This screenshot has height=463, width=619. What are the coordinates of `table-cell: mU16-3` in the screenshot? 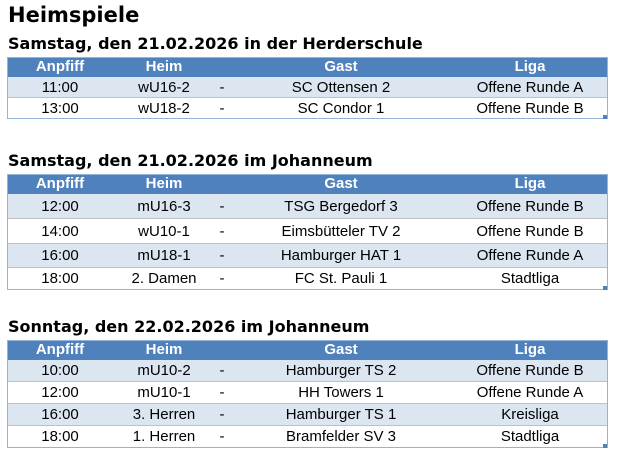 It's located at (164, 206).